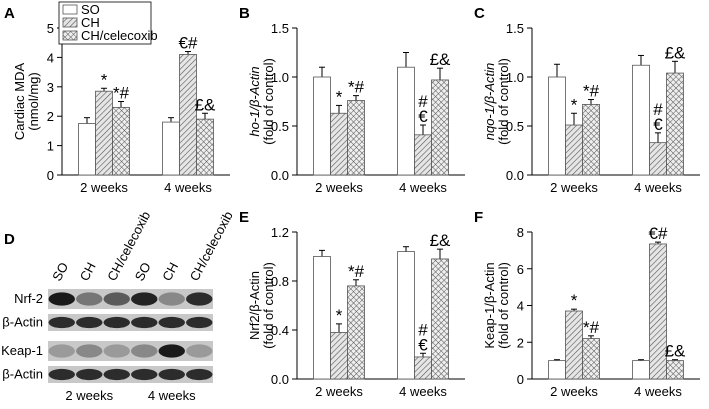 The height and width of the screenshot is (409, 709). Describe the element at coordinates (658, 124) in the screenshot. I see `significance-label: €` at that location.